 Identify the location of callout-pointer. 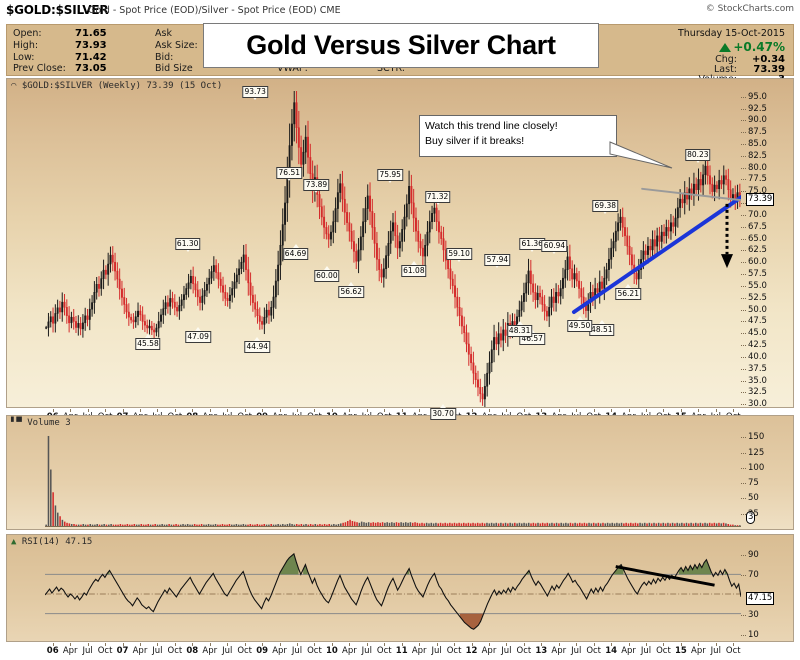
(641, 155).